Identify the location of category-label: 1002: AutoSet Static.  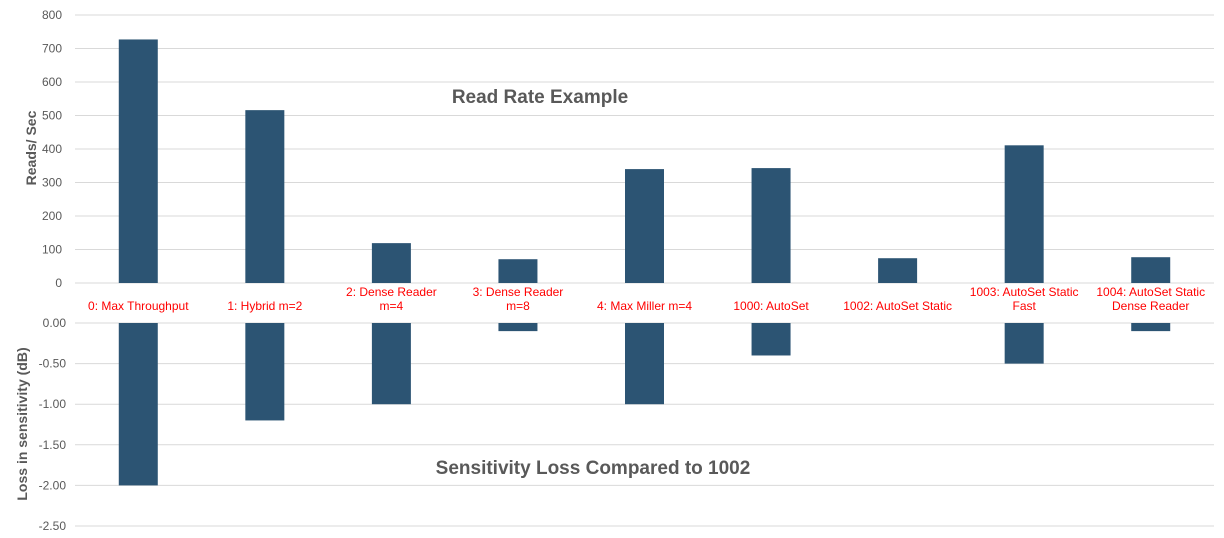
(897, 306).